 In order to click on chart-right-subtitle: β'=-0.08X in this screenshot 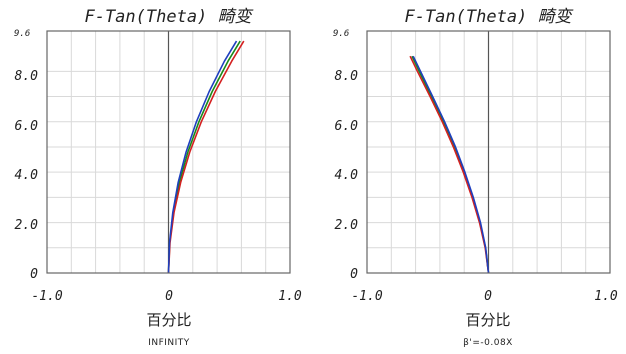, I will do `click(488, 343)`.